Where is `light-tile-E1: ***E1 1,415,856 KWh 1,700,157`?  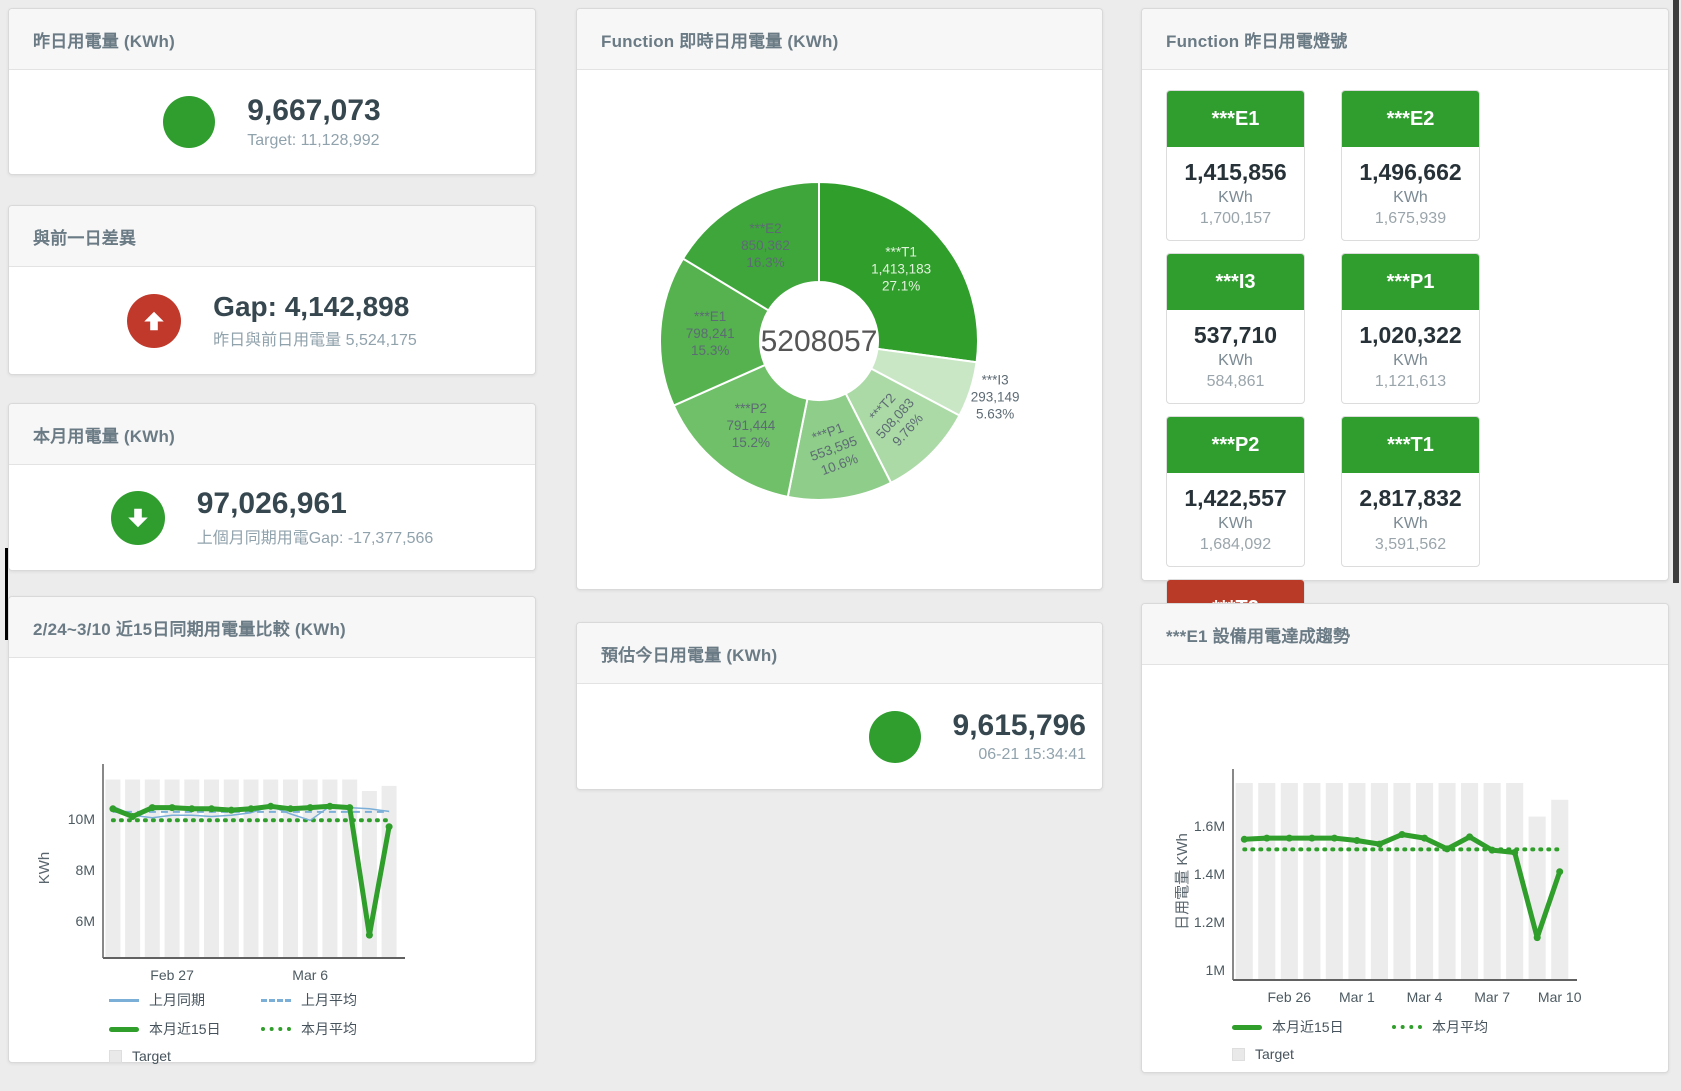
light-tile-E1: ***E1 1,415,856 KWh 1,700,157 is located at coordinates (1235, 165).